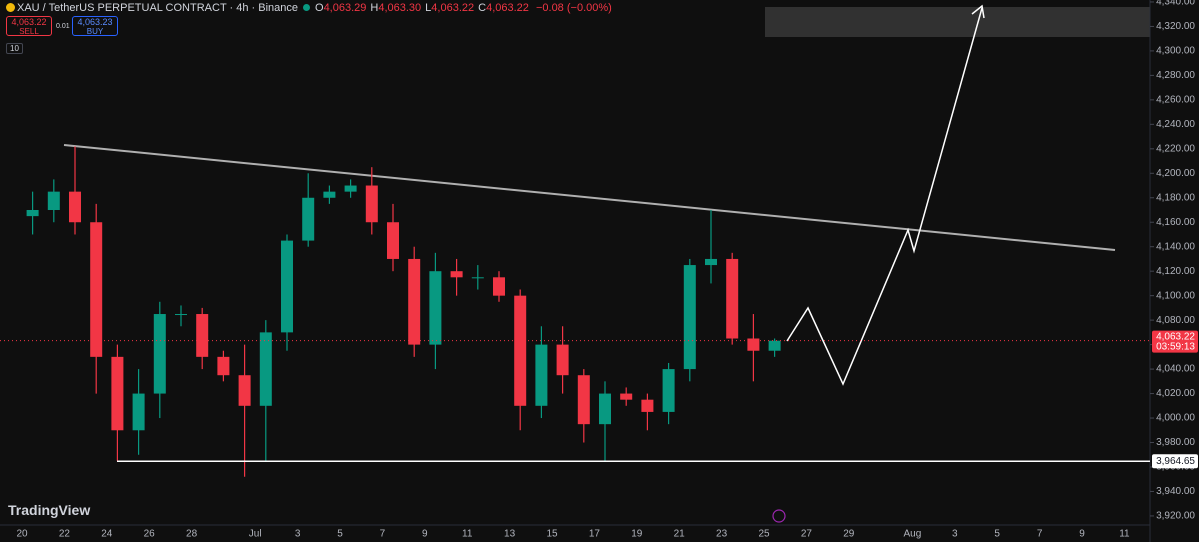 Image resolution: width=1199 pixels, height=542 pixels. I want to click on x-tick-label: 3, so click(955, 534).